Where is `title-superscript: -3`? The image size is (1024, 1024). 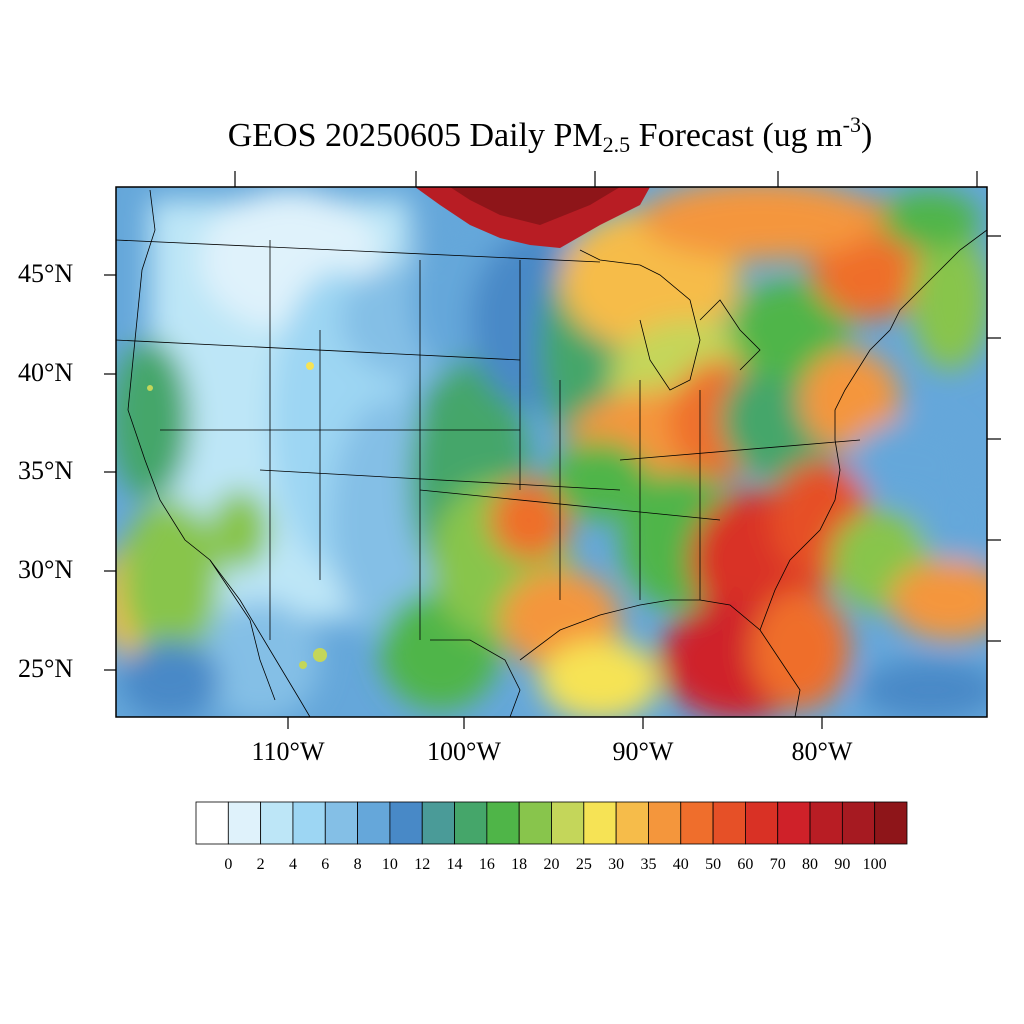
title-superscript: -3 is located at coordinates (851, 124).